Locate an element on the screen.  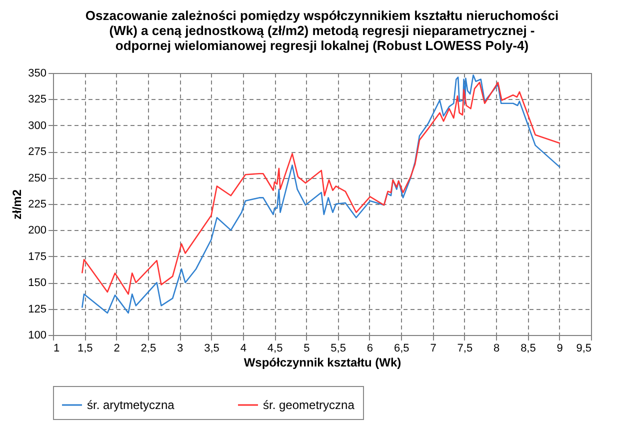
x-tick-label: 1,5 is located at coordinates (85, 348).